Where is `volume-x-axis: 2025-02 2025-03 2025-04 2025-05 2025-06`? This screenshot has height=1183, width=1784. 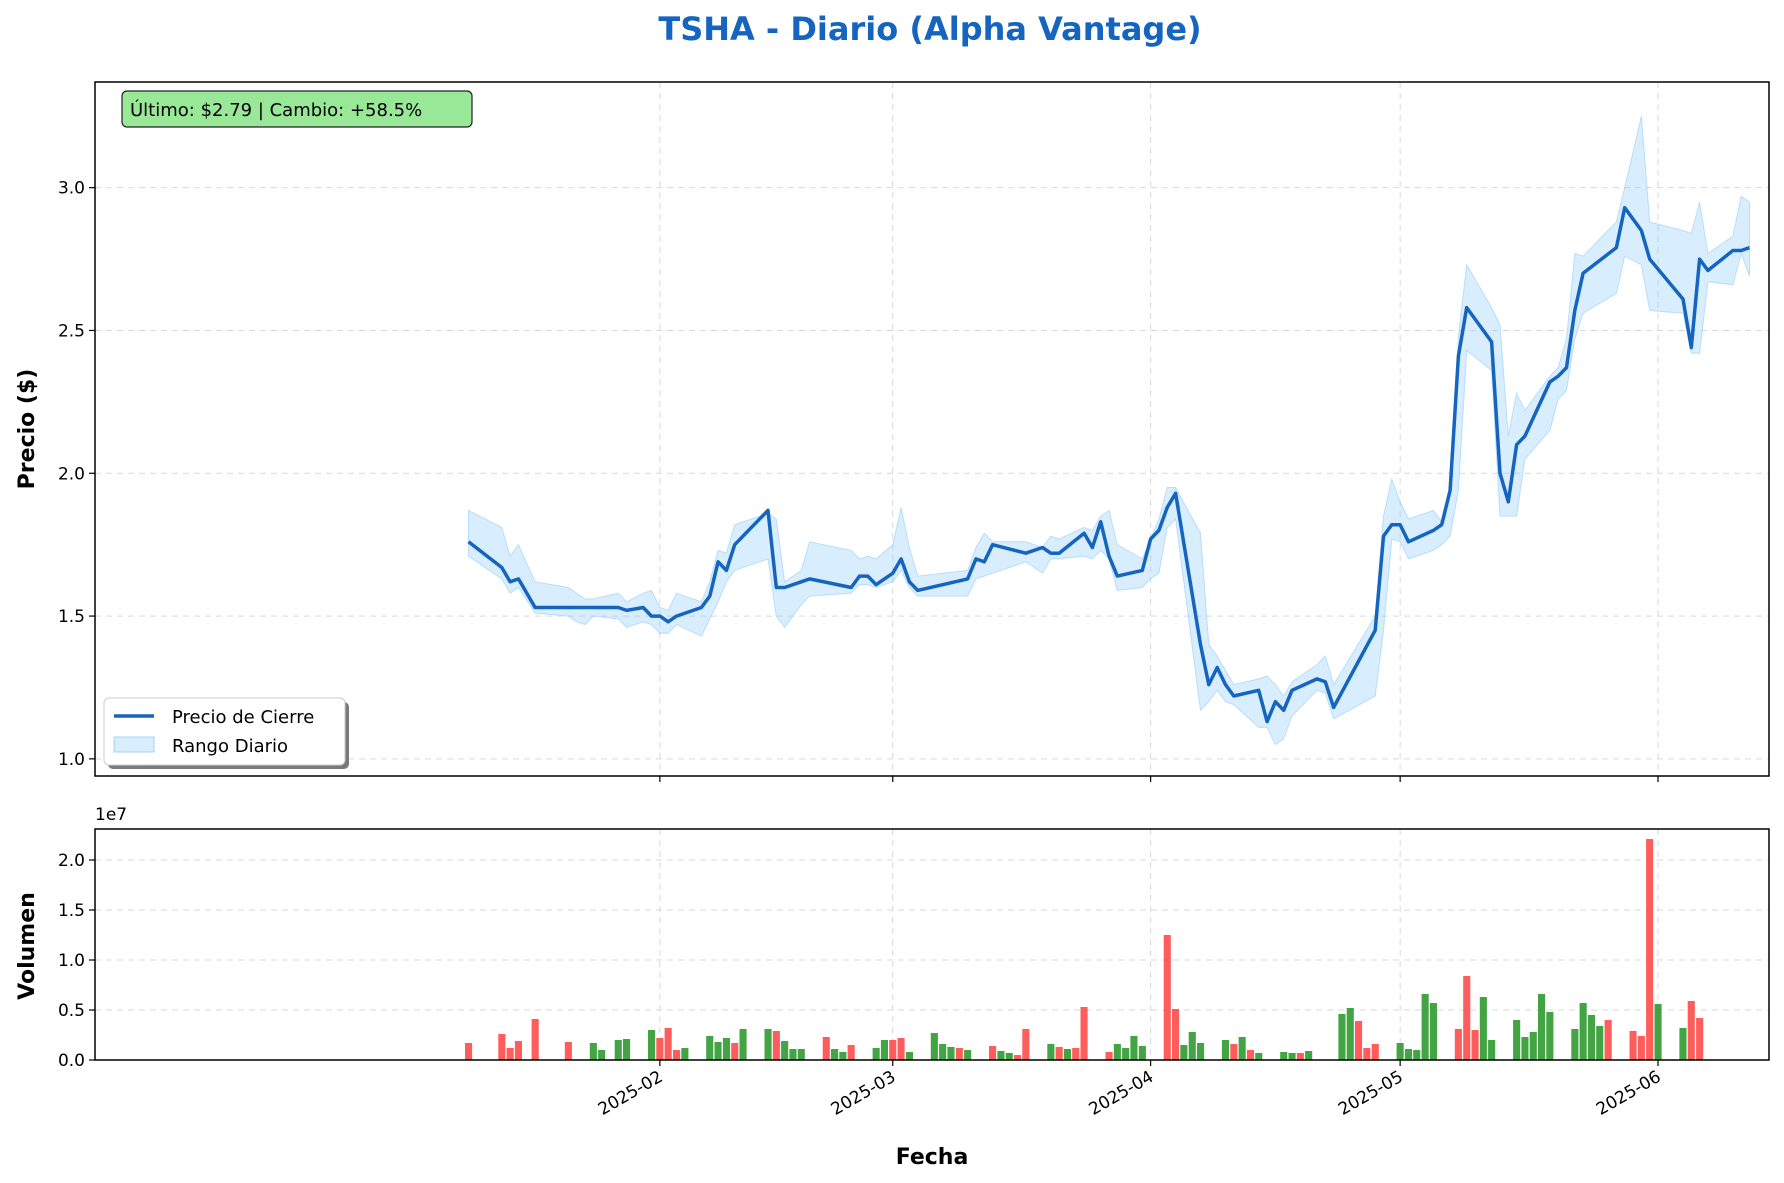
volume-x-axis: 2025-02 2025-03 2025-04 2025-05 2025-06 is located at coordinates (1130, 1090).